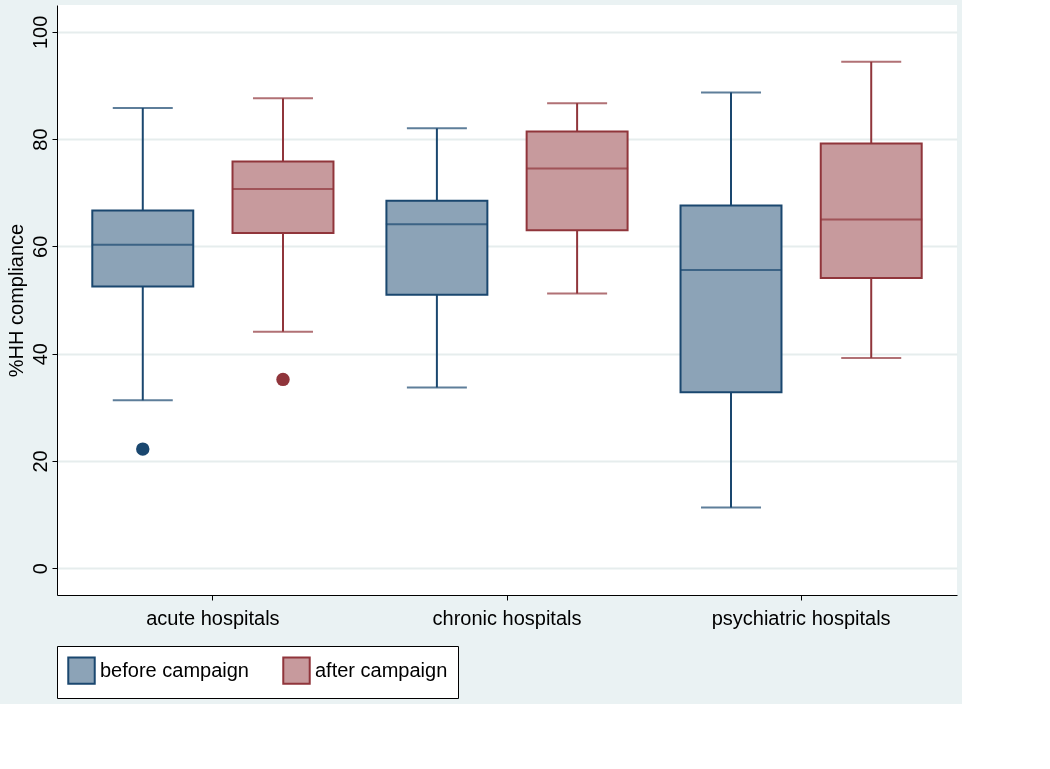 The height and width of the screenshot is (769, 1050). Describe the element at coordinates (39, 461) in the screenshot. I see `y-tick-label: 20` at that location.